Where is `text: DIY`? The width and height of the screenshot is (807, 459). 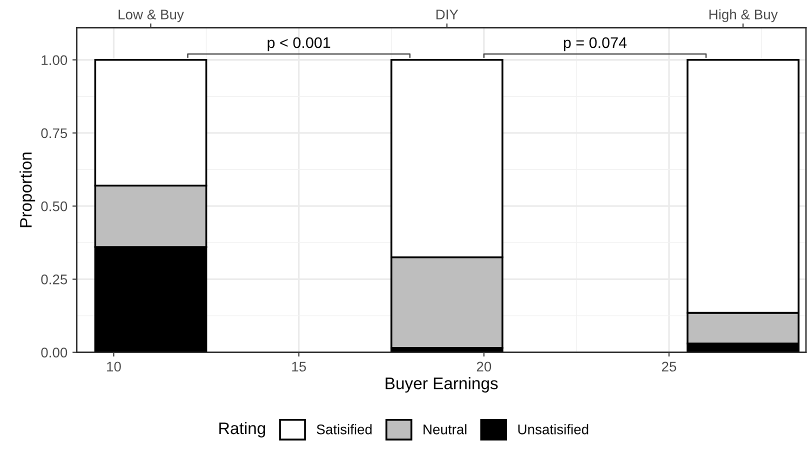 text: DIY is located at coordinates (447, 15).